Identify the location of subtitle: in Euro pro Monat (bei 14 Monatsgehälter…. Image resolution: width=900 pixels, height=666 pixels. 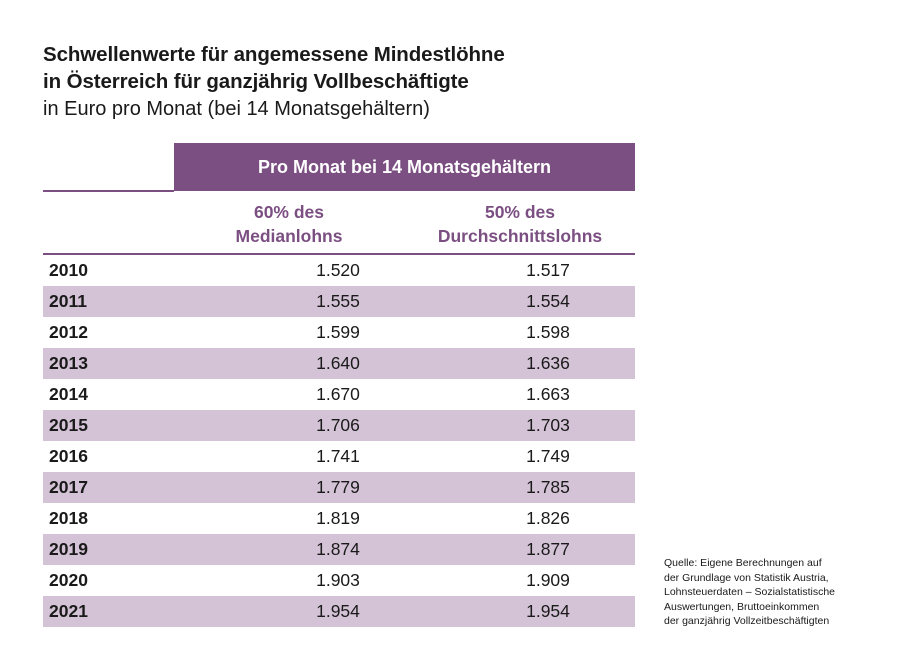
(236, 109).